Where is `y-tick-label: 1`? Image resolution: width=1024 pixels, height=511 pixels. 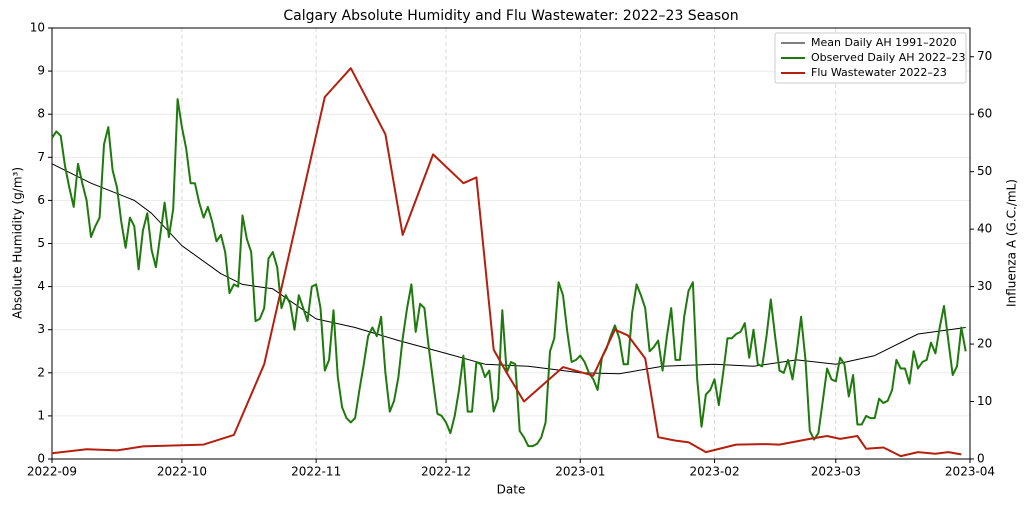 y-tick-label: 1 is located at coordinates (41, 415).